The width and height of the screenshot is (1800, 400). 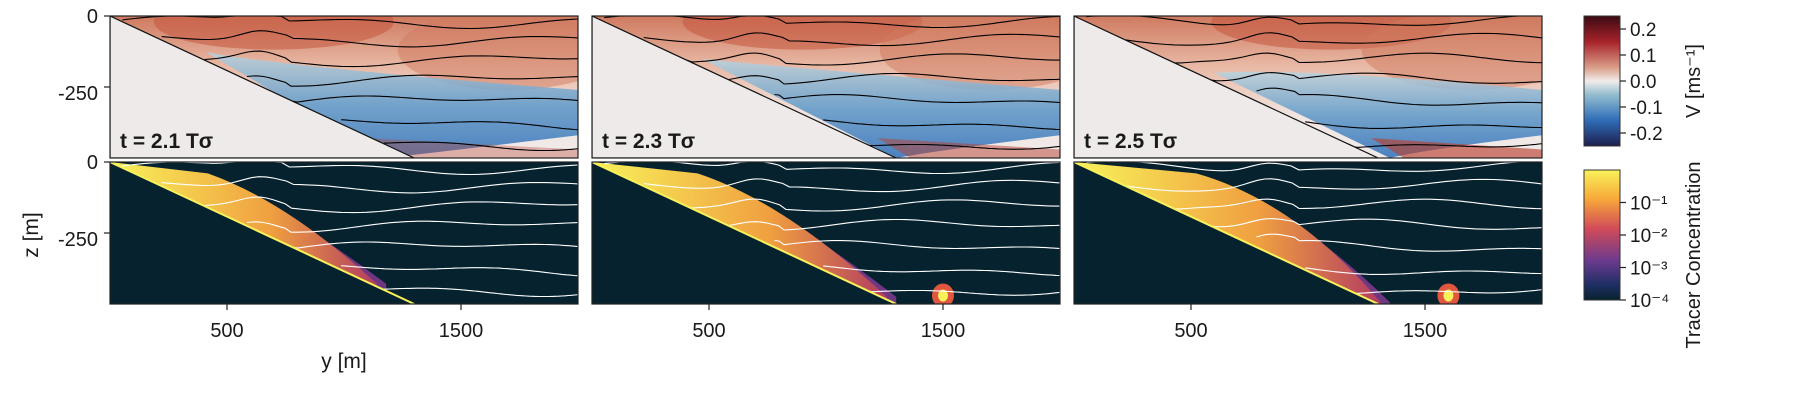 I want to click on colorbar-tick-label: 0.0, so click(x=1643, y=82).